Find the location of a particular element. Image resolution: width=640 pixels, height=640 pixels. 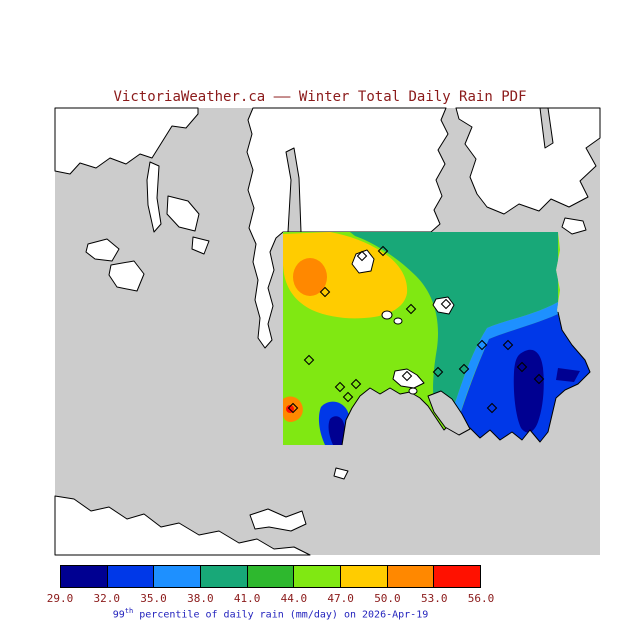

bay is located at coordinates (449, 413).